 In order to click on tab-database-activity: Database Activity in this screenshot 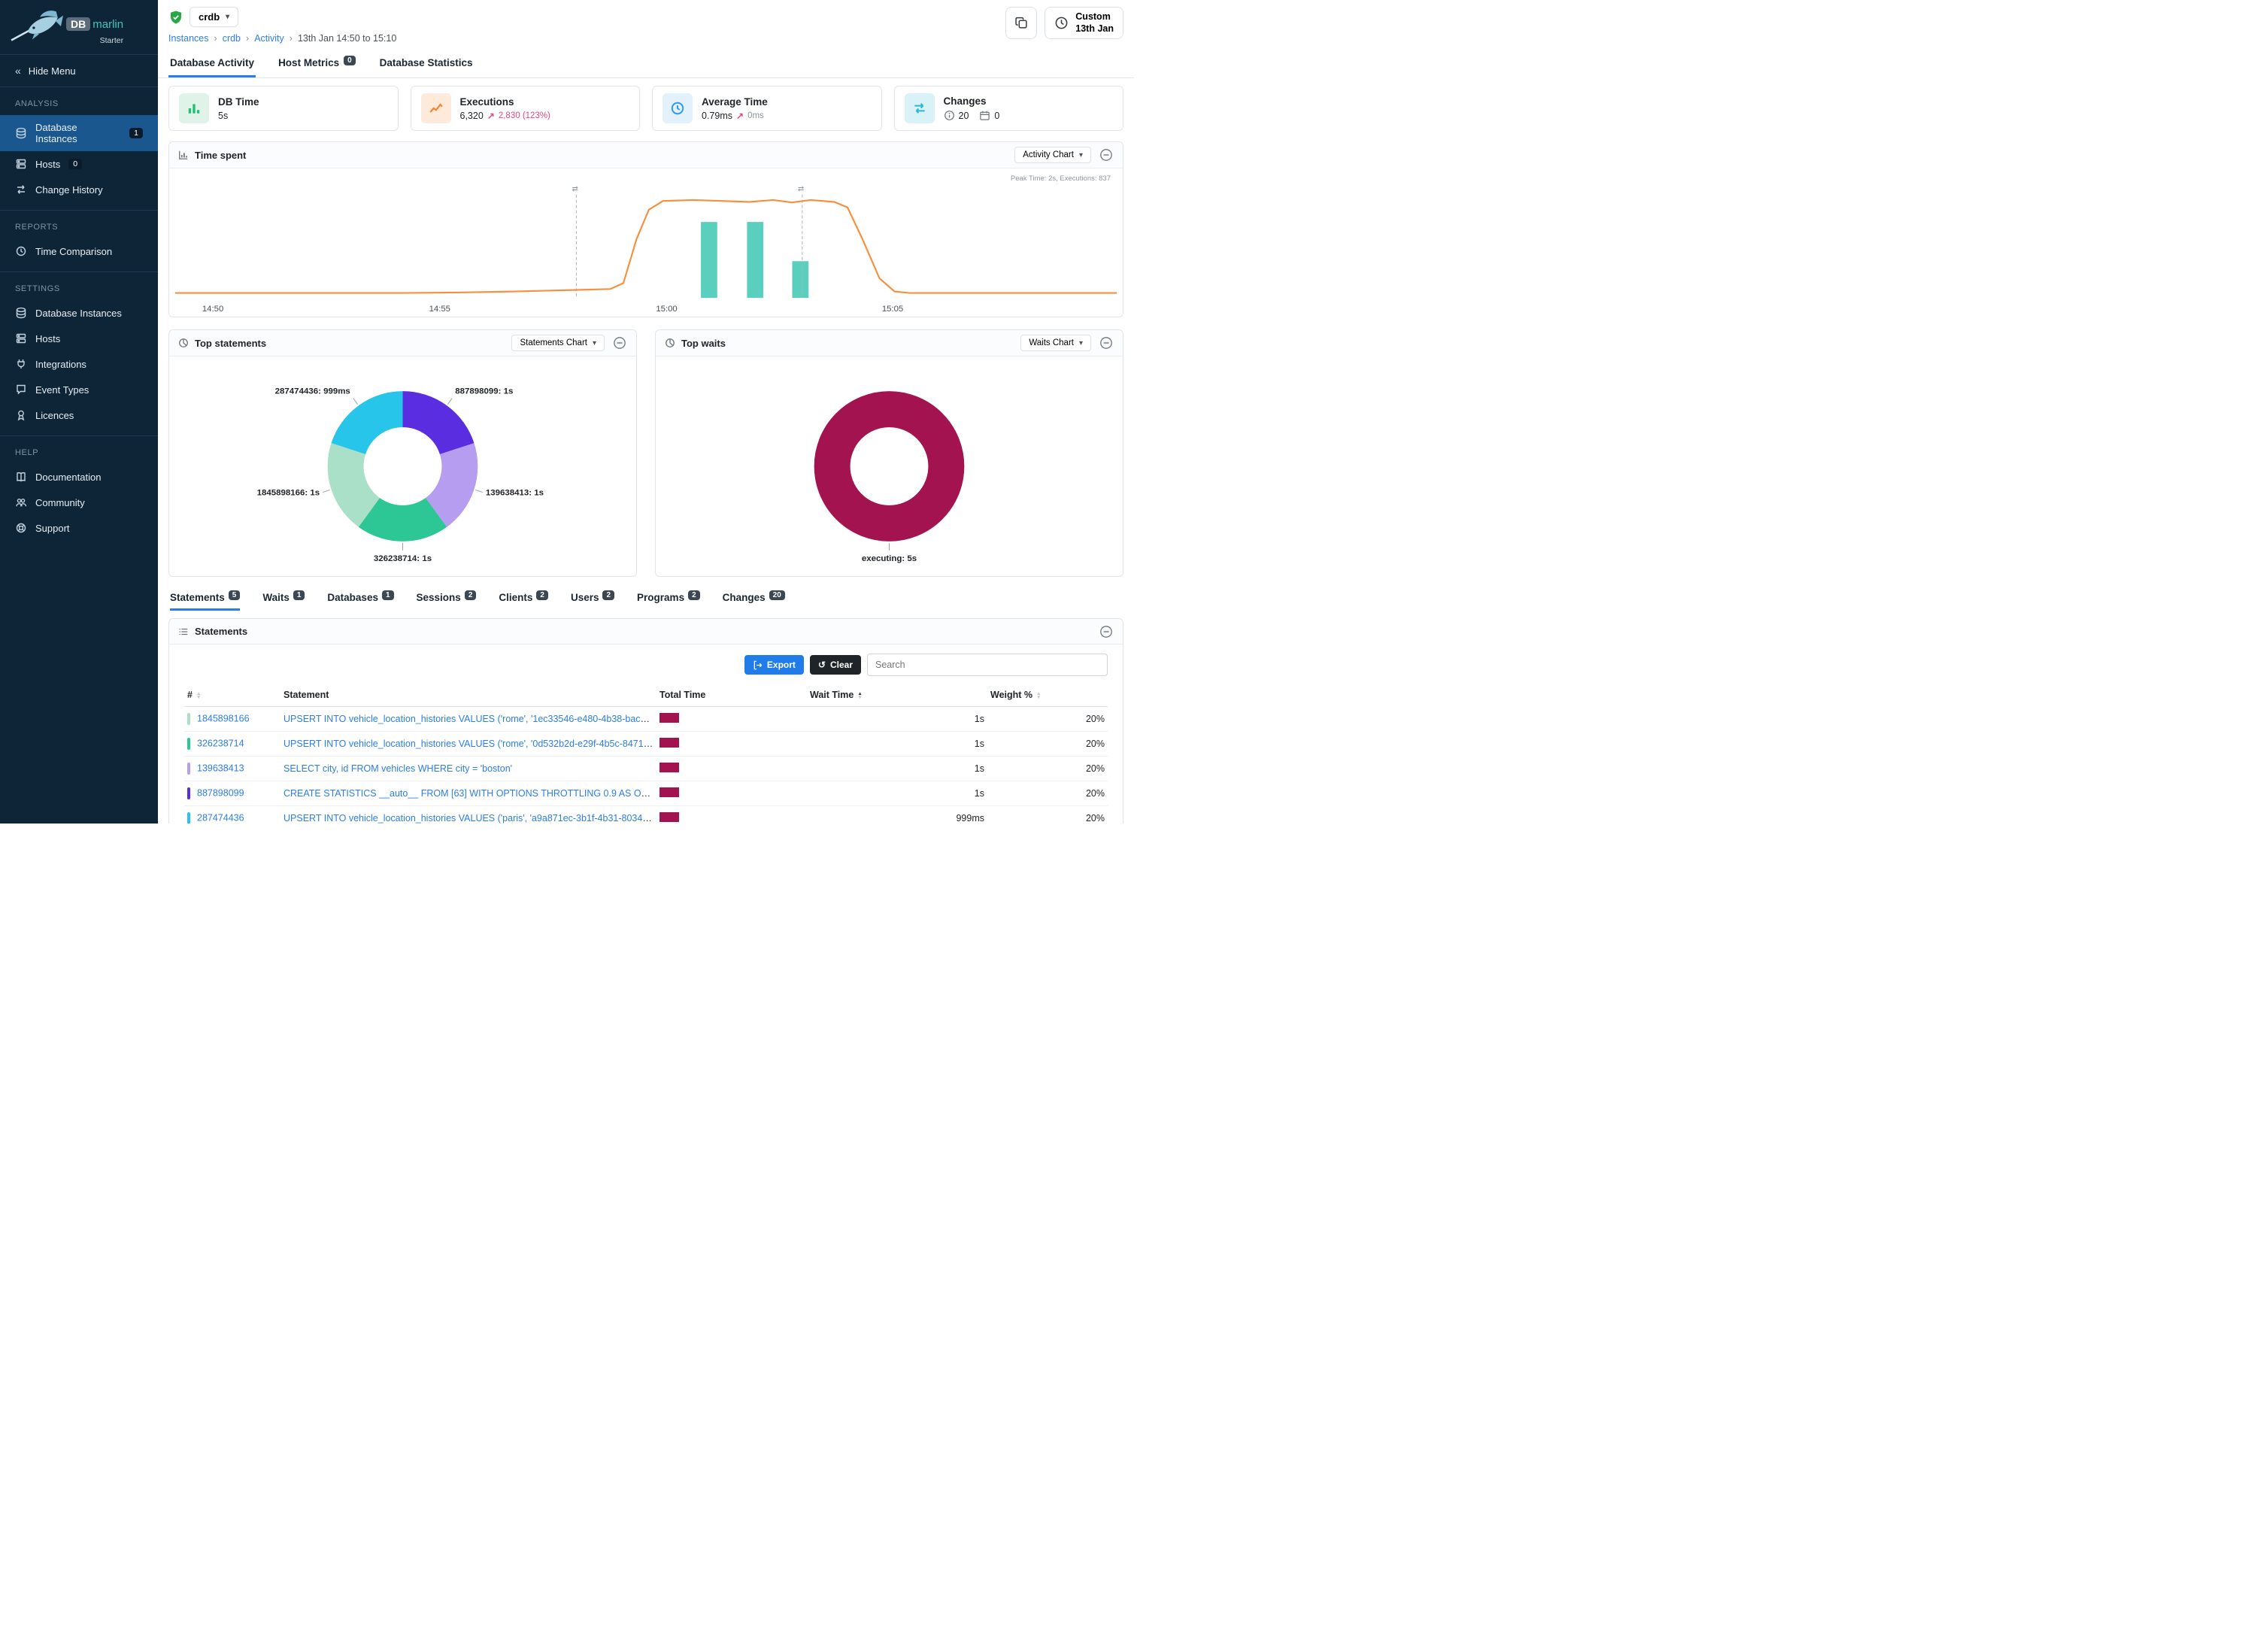, I will do `click(212, 64)`.